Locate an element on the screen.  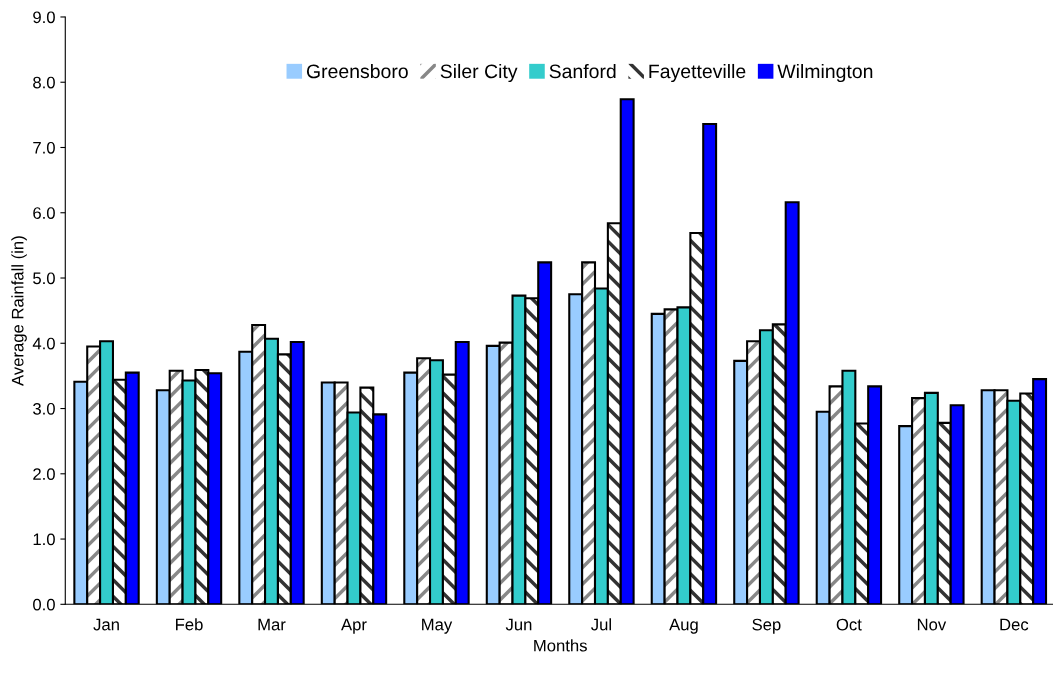
y-tick-label: 5.0 is located at coordinates (44, 278).